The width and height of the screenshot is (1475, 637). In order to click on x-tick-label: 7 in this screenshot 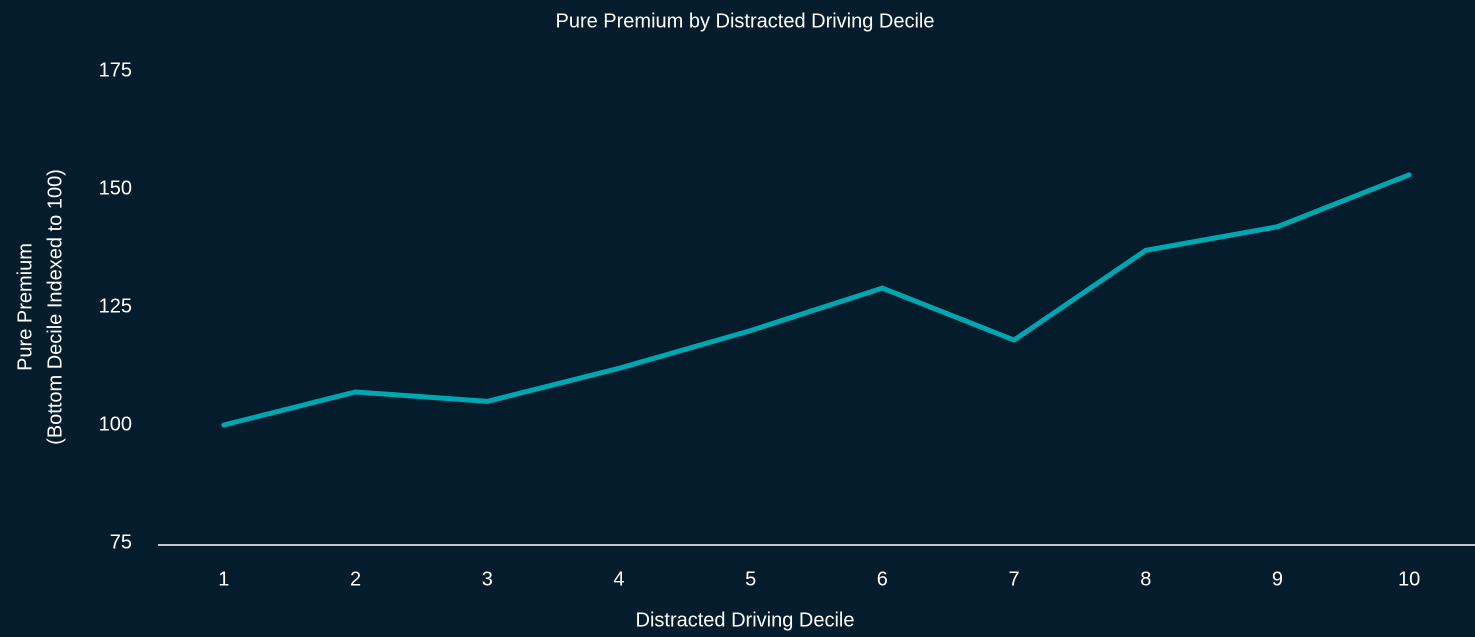, I will do `click(1013, 579)`.